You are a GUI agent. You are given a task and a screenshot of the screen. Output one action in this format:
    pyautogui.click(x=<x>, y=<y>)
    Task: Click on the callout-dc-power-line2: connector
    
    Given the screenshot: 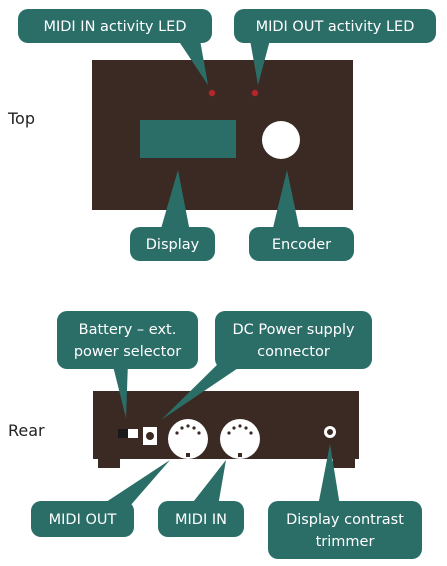 What is the action you would take?
    pyautogui.click(x=293, y=352)
    